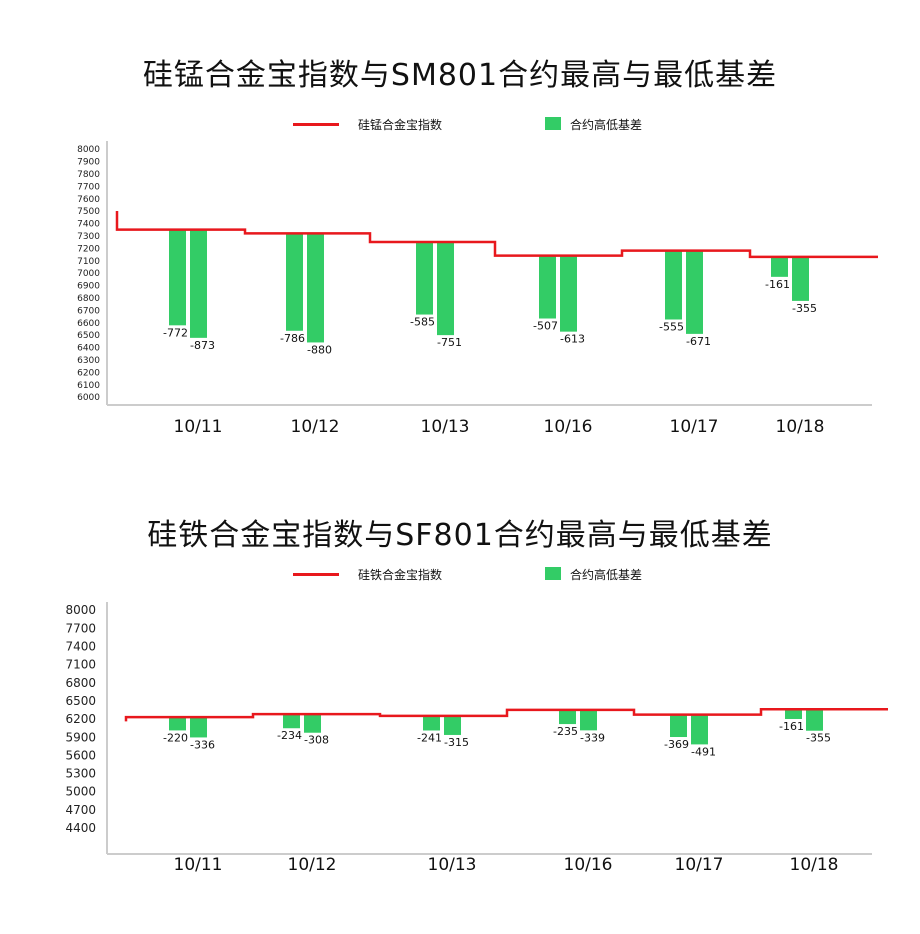 The image size is (920, 934). Describe the element at coordinates (88, 175) in the screenshot. I see `y-tick-label: 7800` at that location.